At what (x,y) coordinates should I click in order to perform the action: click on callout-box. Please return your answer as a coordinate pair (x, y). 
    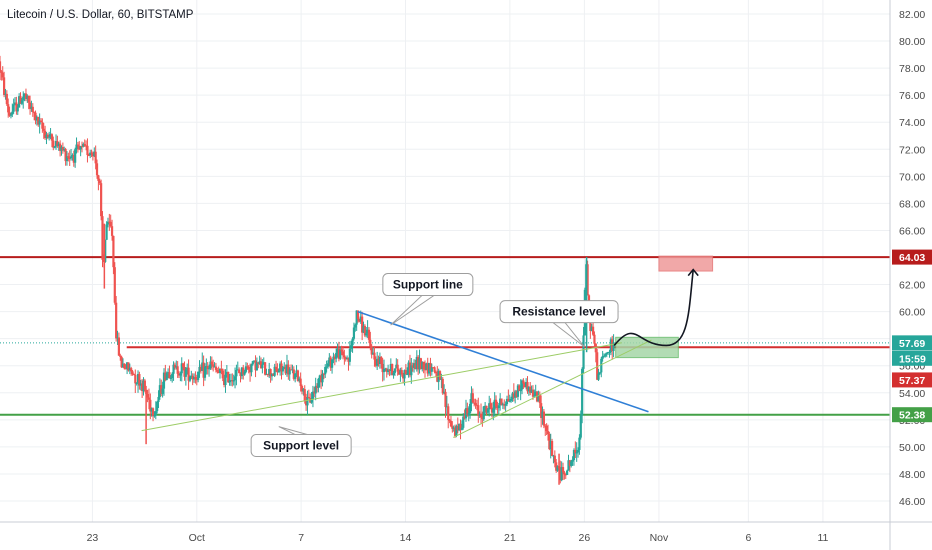
    Looking at the image, I should click on (559, 312).